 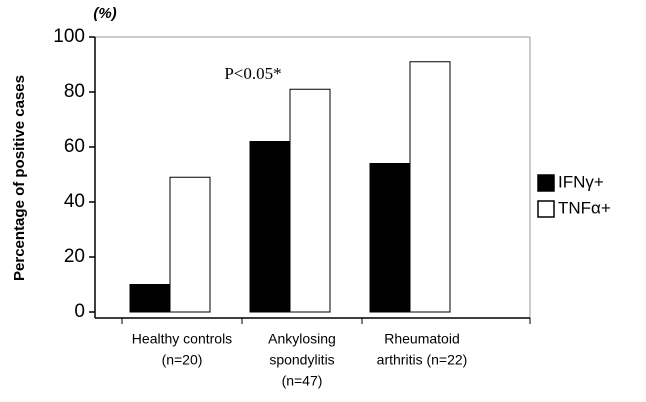 I want to click on x-tick-label: Ankylosing, so click(x=302, y=339).